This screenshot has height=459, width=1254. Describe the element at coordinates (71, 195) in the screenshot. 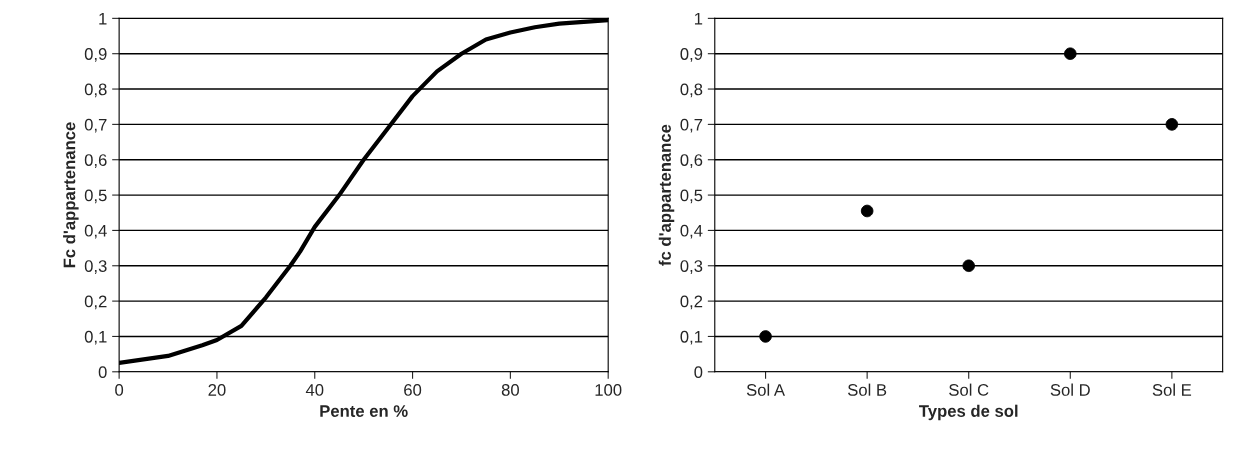

I see `y-axis-title: Fc d'appartenance` at that location.